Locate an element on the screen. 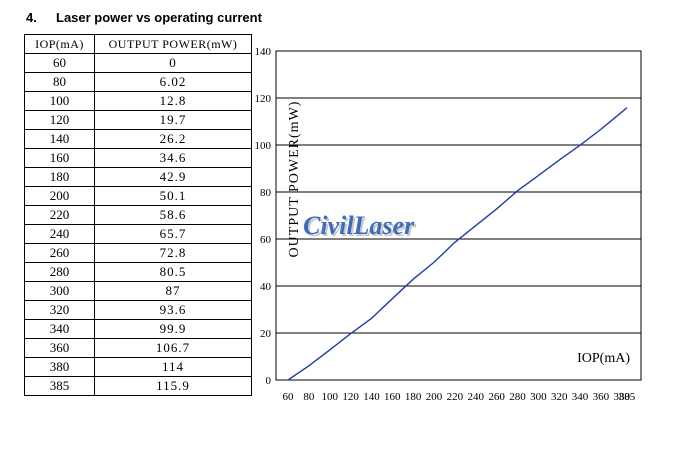  y-tick-label: 20 is located at coordinates (266, 334).